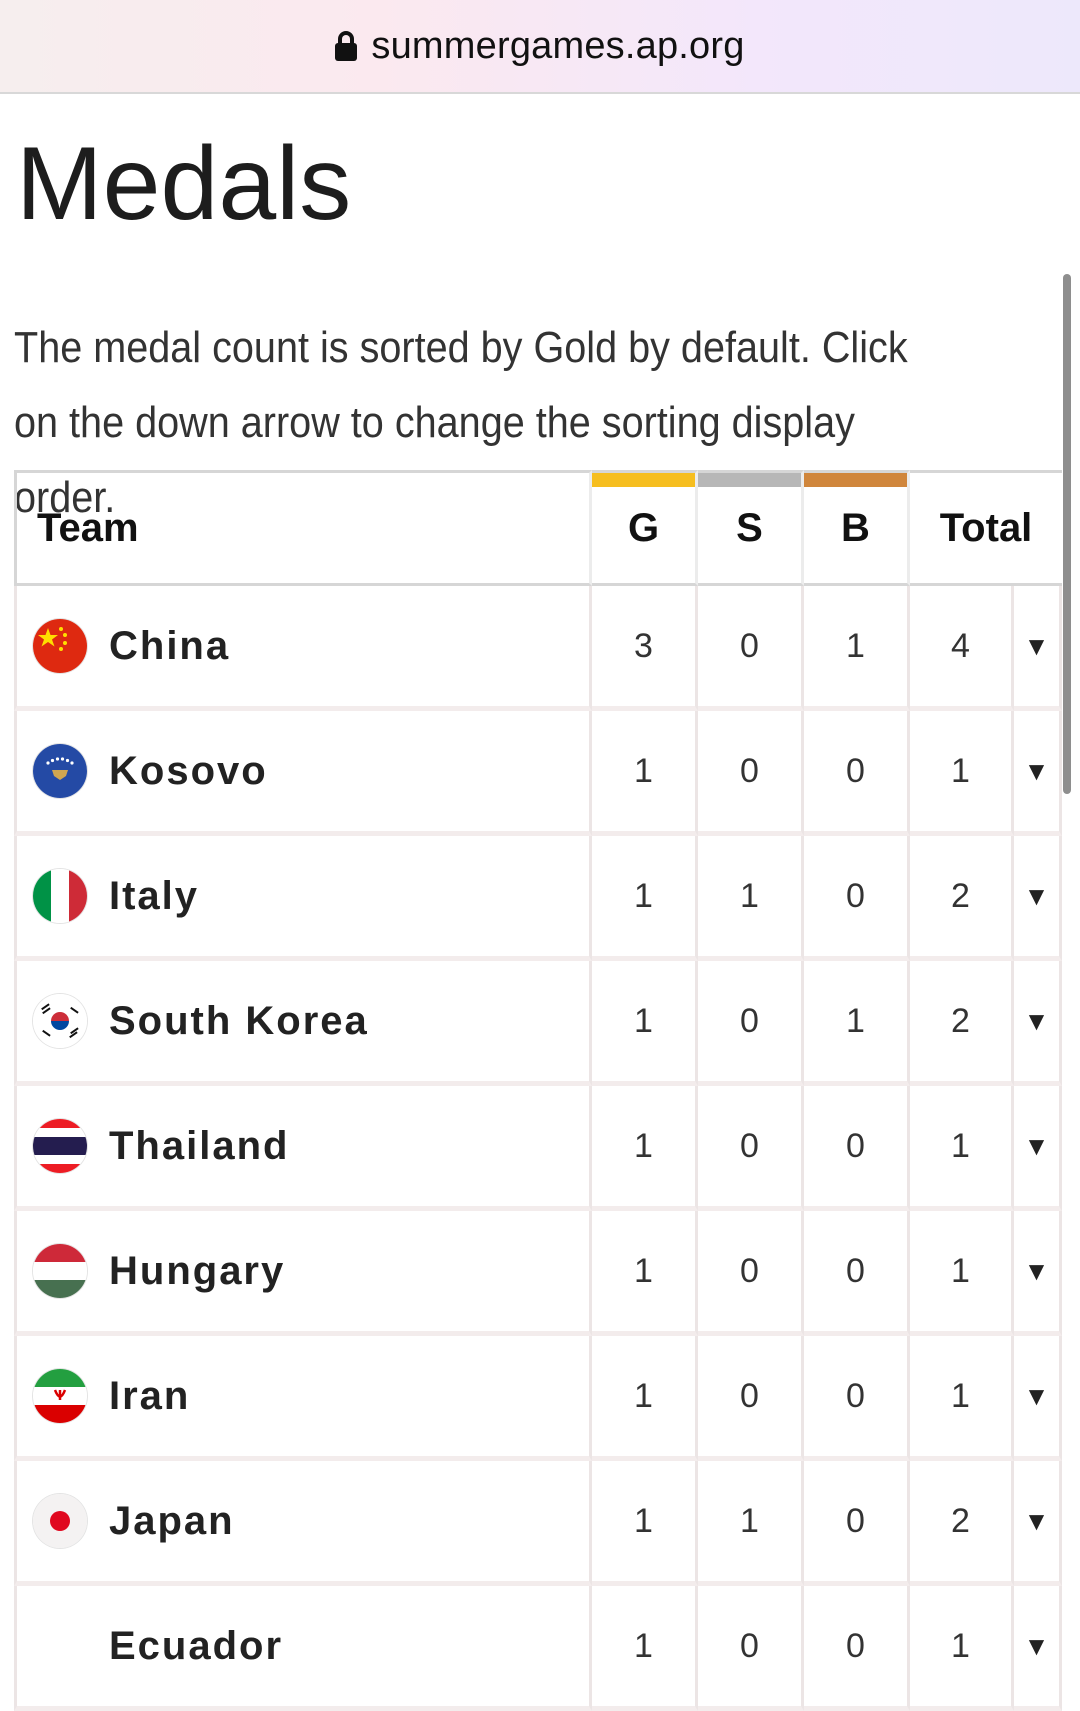 Image resolution: width=1080 pixels, height=1711 pixels. Describe the element at coordinates (645, 648) in the screenshot. I see `gold-count: 3` at that location.